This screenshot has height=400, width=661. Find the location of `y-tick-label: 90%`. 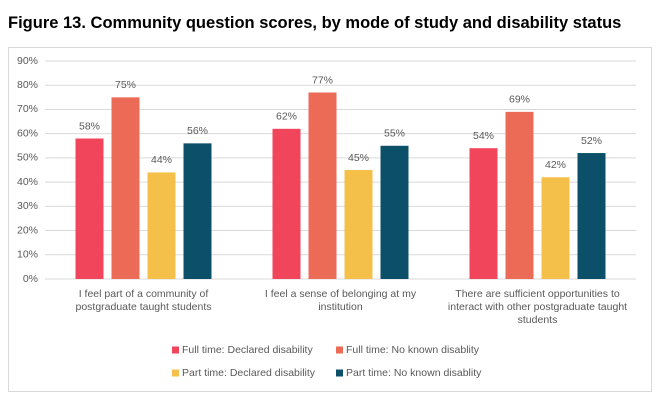

y-tick-label: 90% is located at coordinates (27, 61).